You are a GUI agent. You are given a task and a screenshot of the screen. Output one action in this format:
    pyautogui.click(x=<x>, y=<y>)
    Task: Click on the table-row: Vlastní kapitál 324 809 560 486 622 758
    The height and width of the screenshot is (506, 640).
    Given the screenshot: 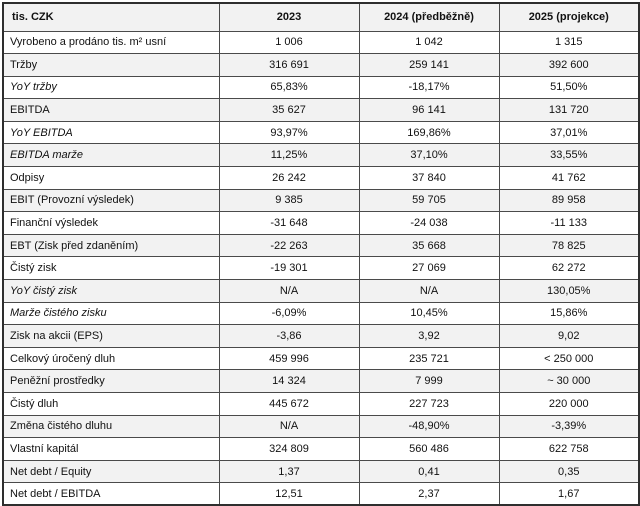 What is the action you would take?
    pyautogui.click(x=321, y=449)
    